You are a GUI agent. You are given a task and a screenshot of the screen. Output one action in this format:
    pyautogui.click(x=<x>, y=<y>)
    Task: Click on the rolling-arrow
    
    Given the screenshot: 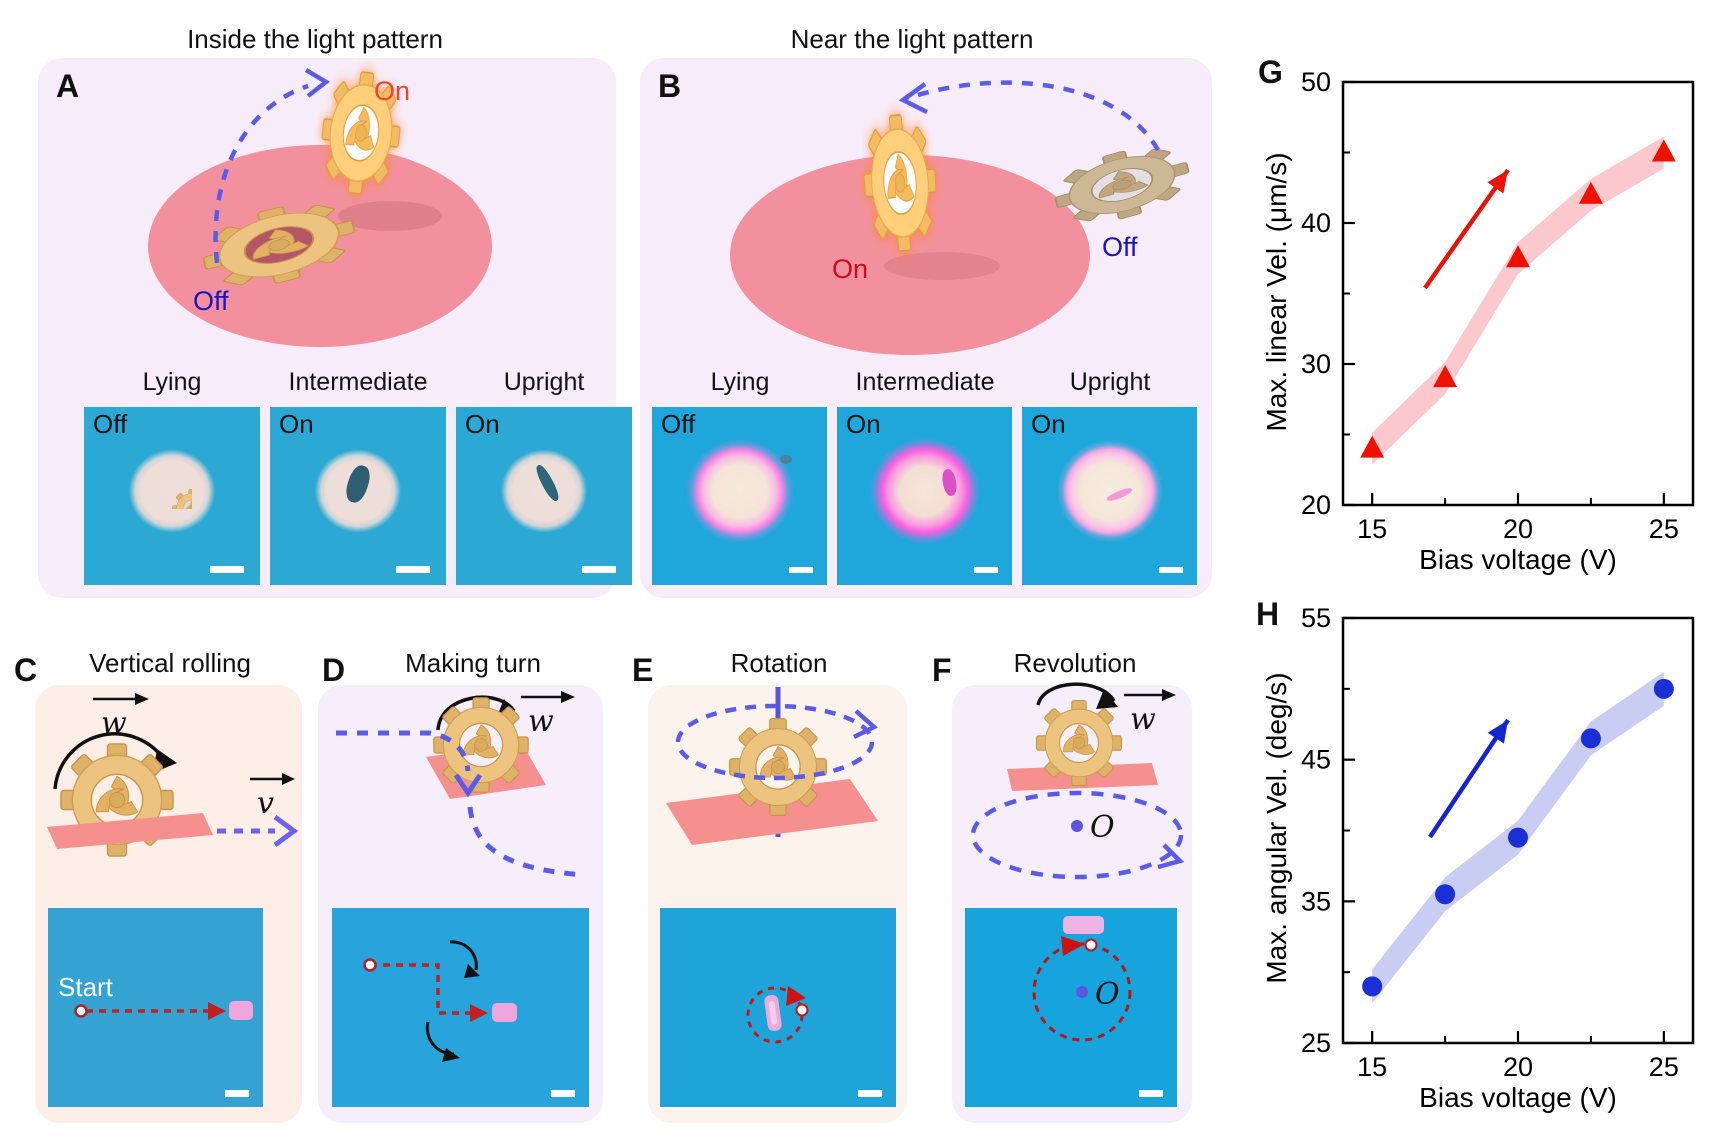 What is the action you would take?
    pyautogui.click(x=110, y=761)
    